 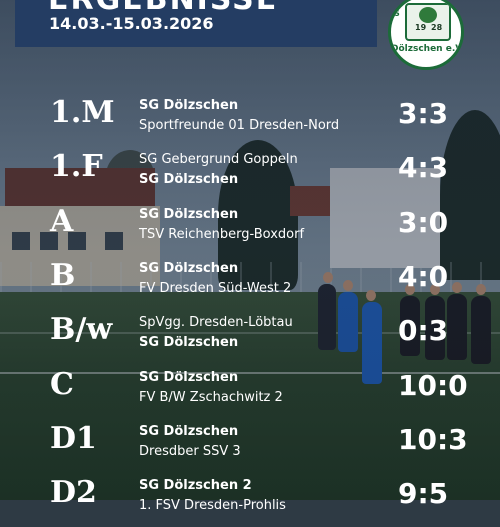 I want to click on score: 4:0, so click(x=423, y=276).